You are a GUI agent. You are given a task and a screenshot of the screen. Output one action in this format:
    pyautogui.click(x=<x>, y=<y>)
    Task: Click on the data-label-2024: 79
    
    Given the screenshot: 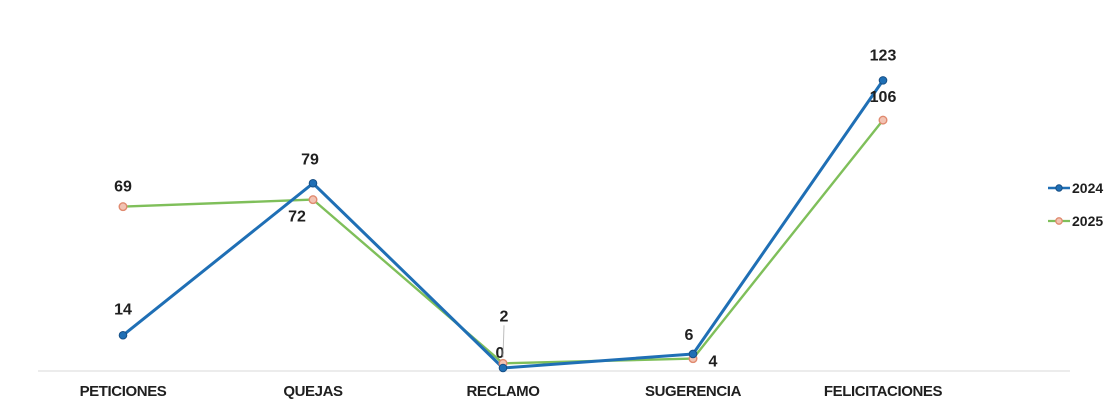 What is the action you would take?
    pyautogui.click(x=310, y=159)
    